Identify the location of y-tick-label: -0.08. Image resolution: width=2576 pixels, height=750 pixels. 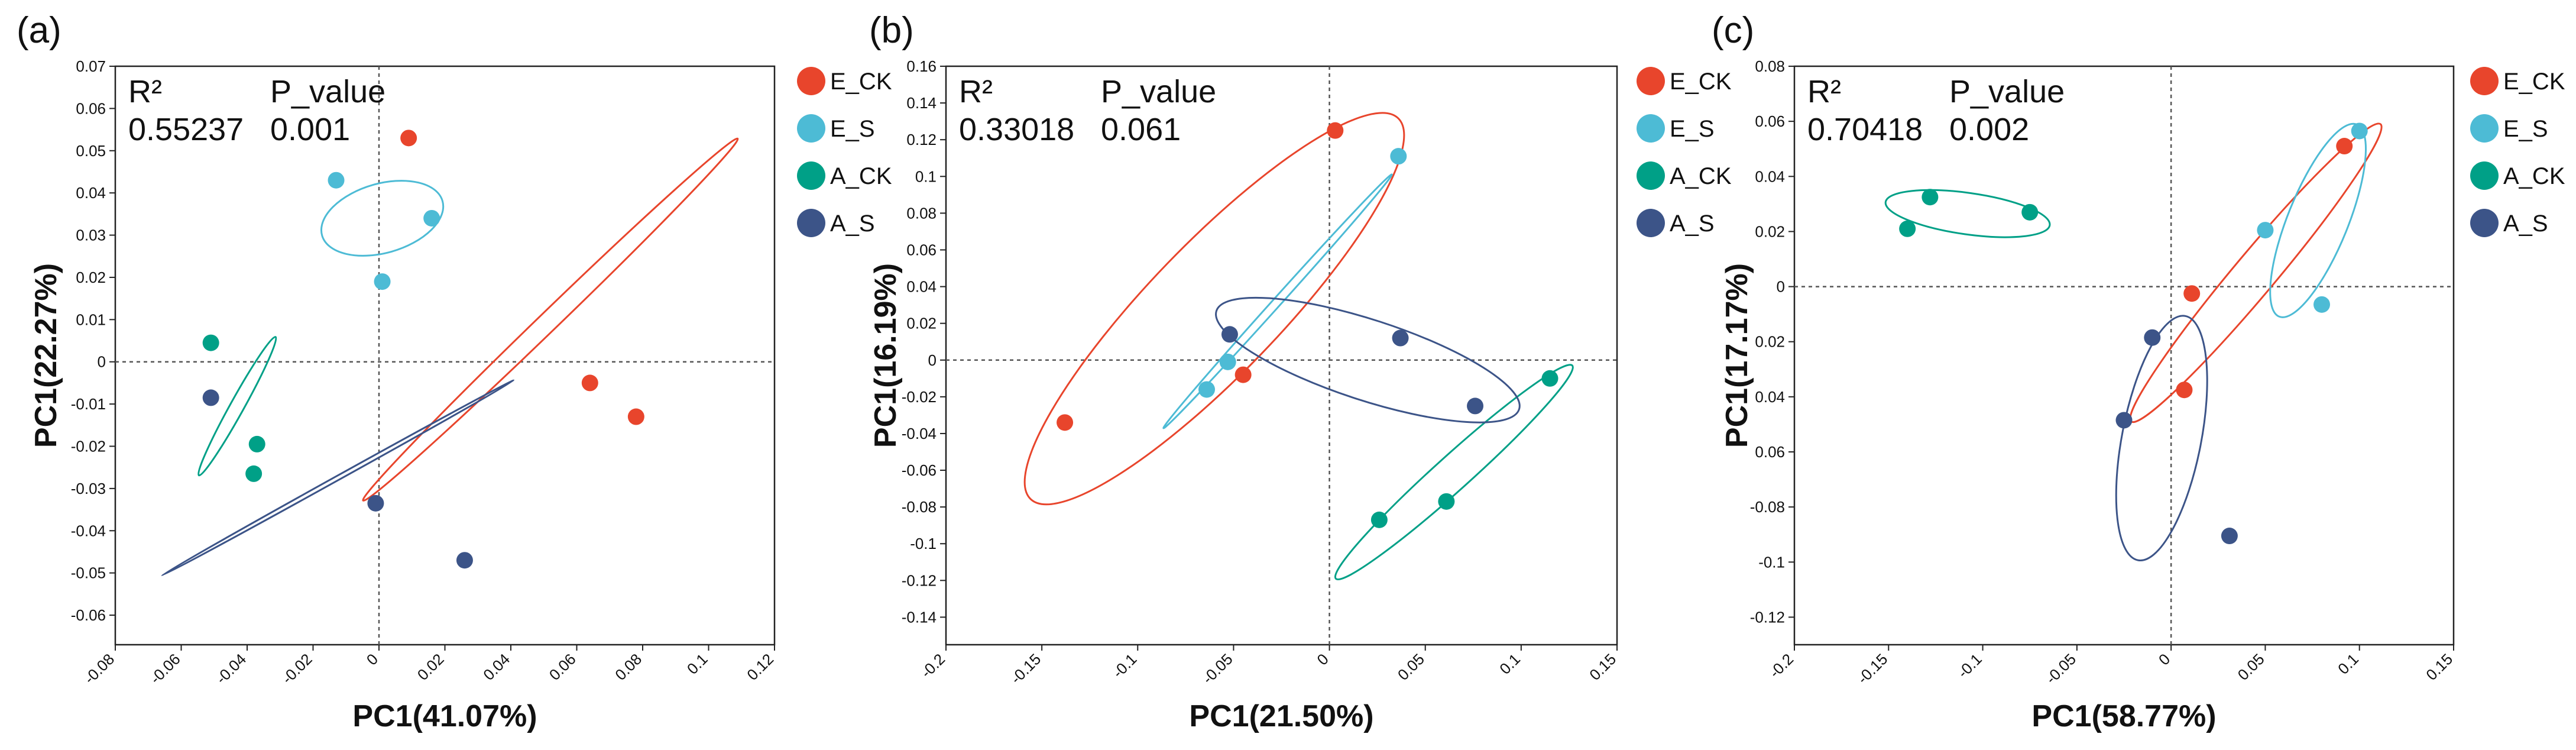
(1767, 507).